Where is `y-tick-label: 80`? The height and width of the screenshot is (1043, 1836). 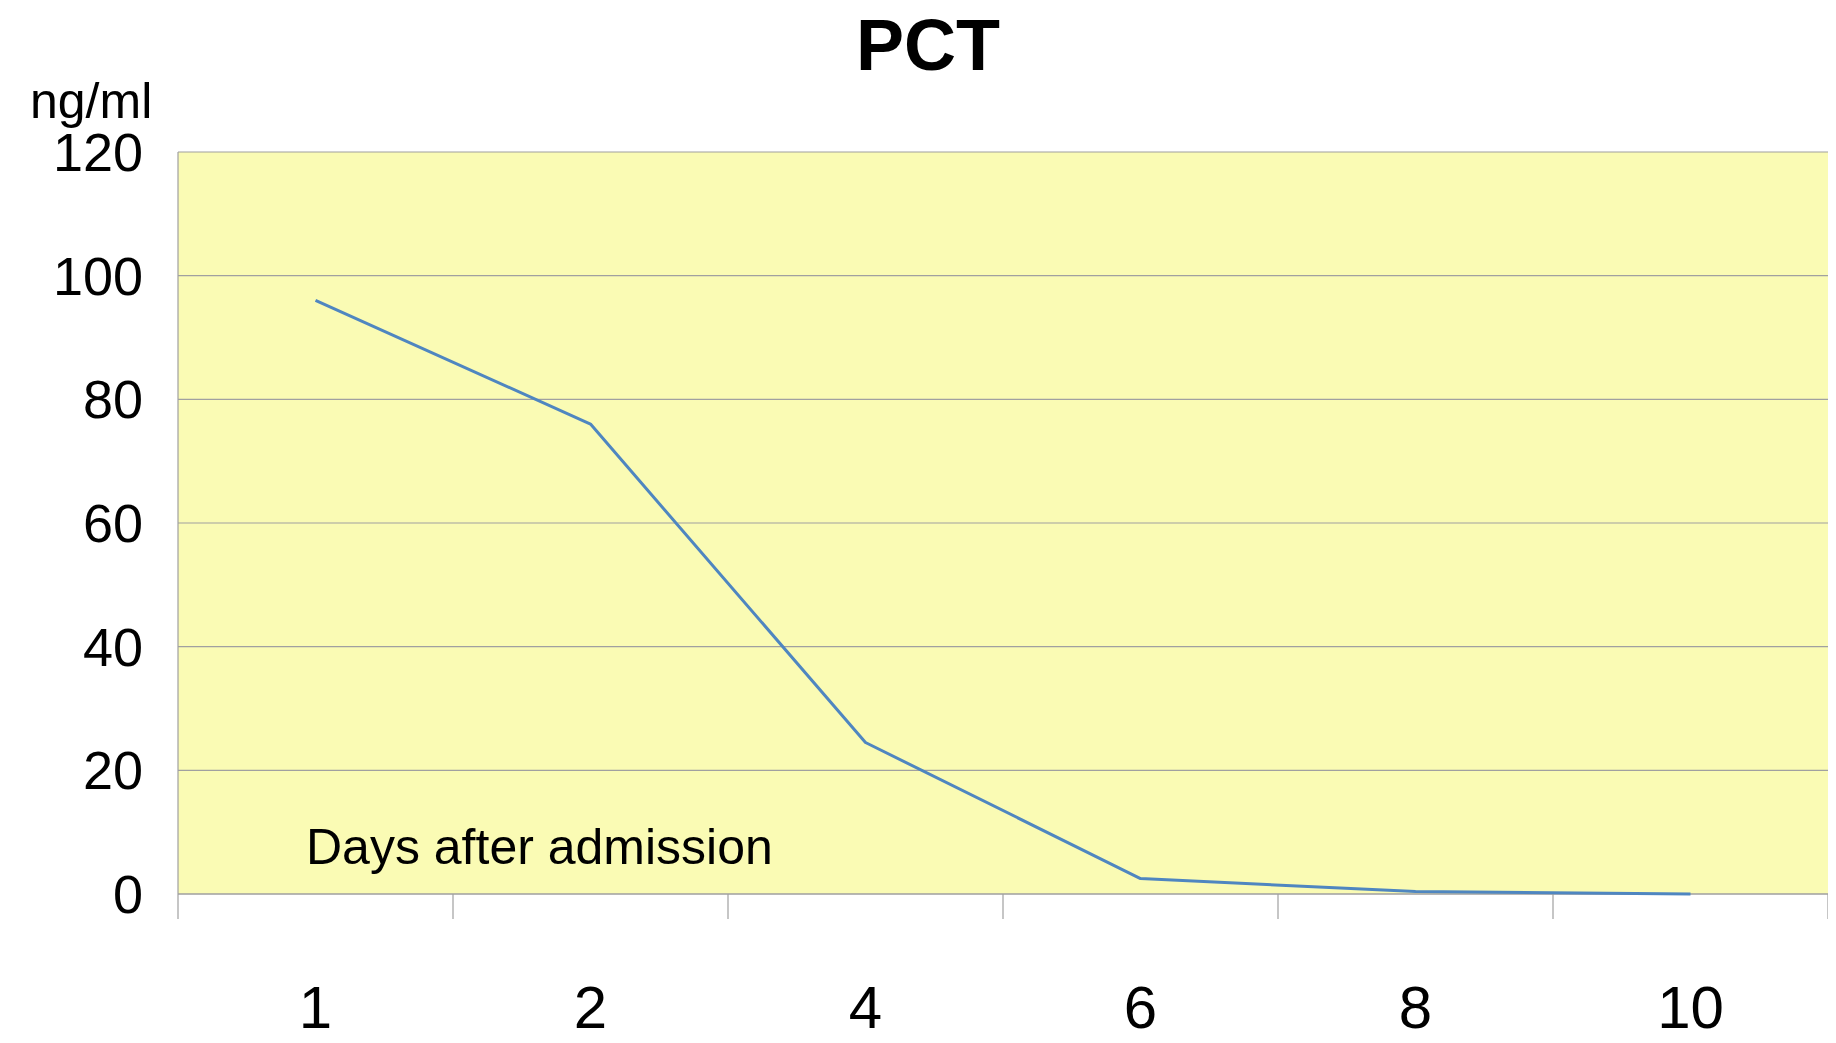 y-tick-label: 80 is located at coordinates (112, 399).